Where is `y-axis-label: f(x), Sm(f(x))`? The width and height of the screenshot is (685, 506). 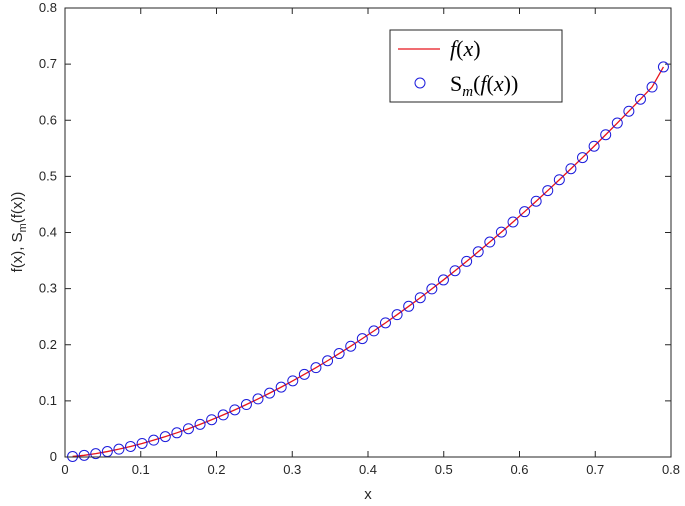
y-axis-label: f(x), Sm(f(x)) is located at coordinates (19, 232).